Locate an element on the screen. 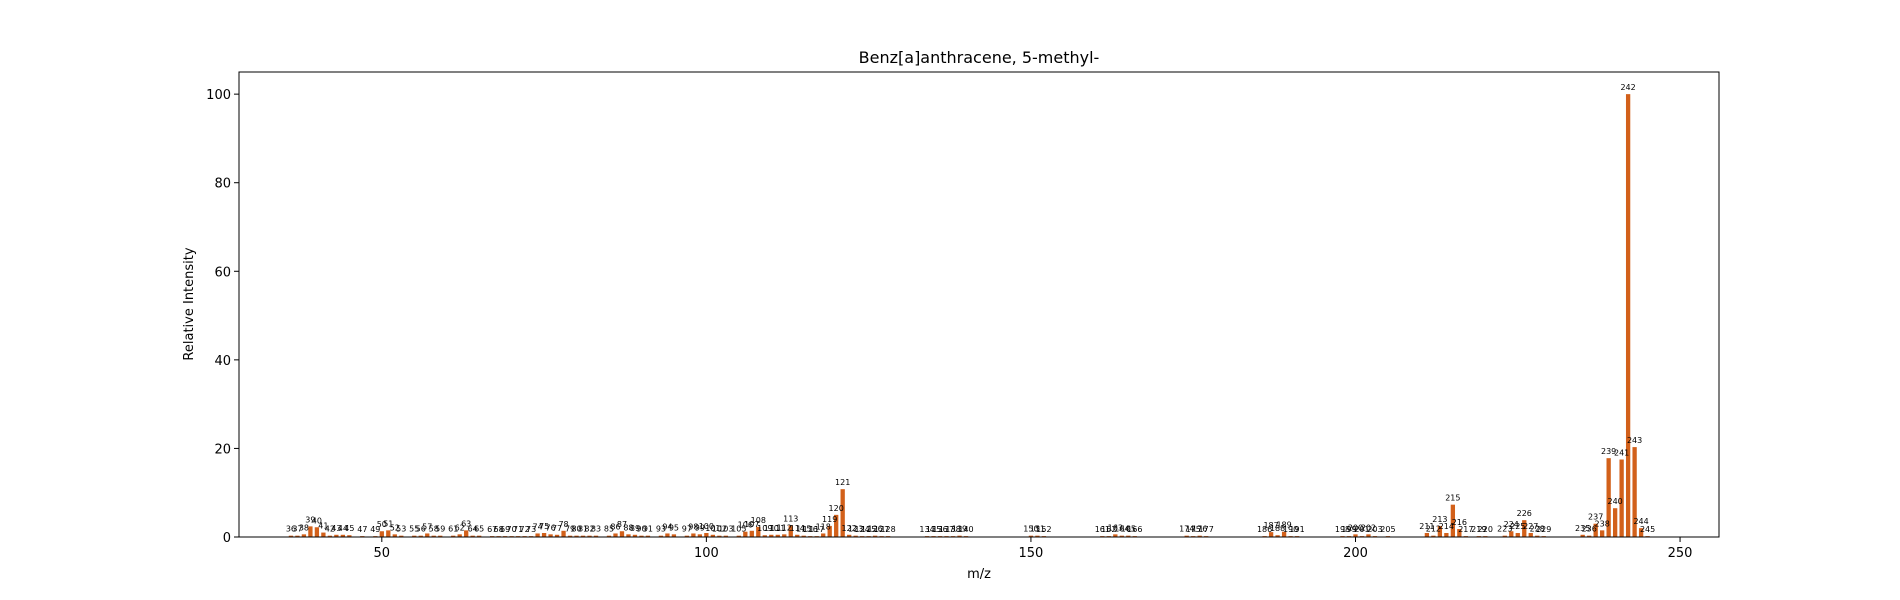 The image size is (1900, 600). peak-label-123: 123 is located at coordinates (855, 529).